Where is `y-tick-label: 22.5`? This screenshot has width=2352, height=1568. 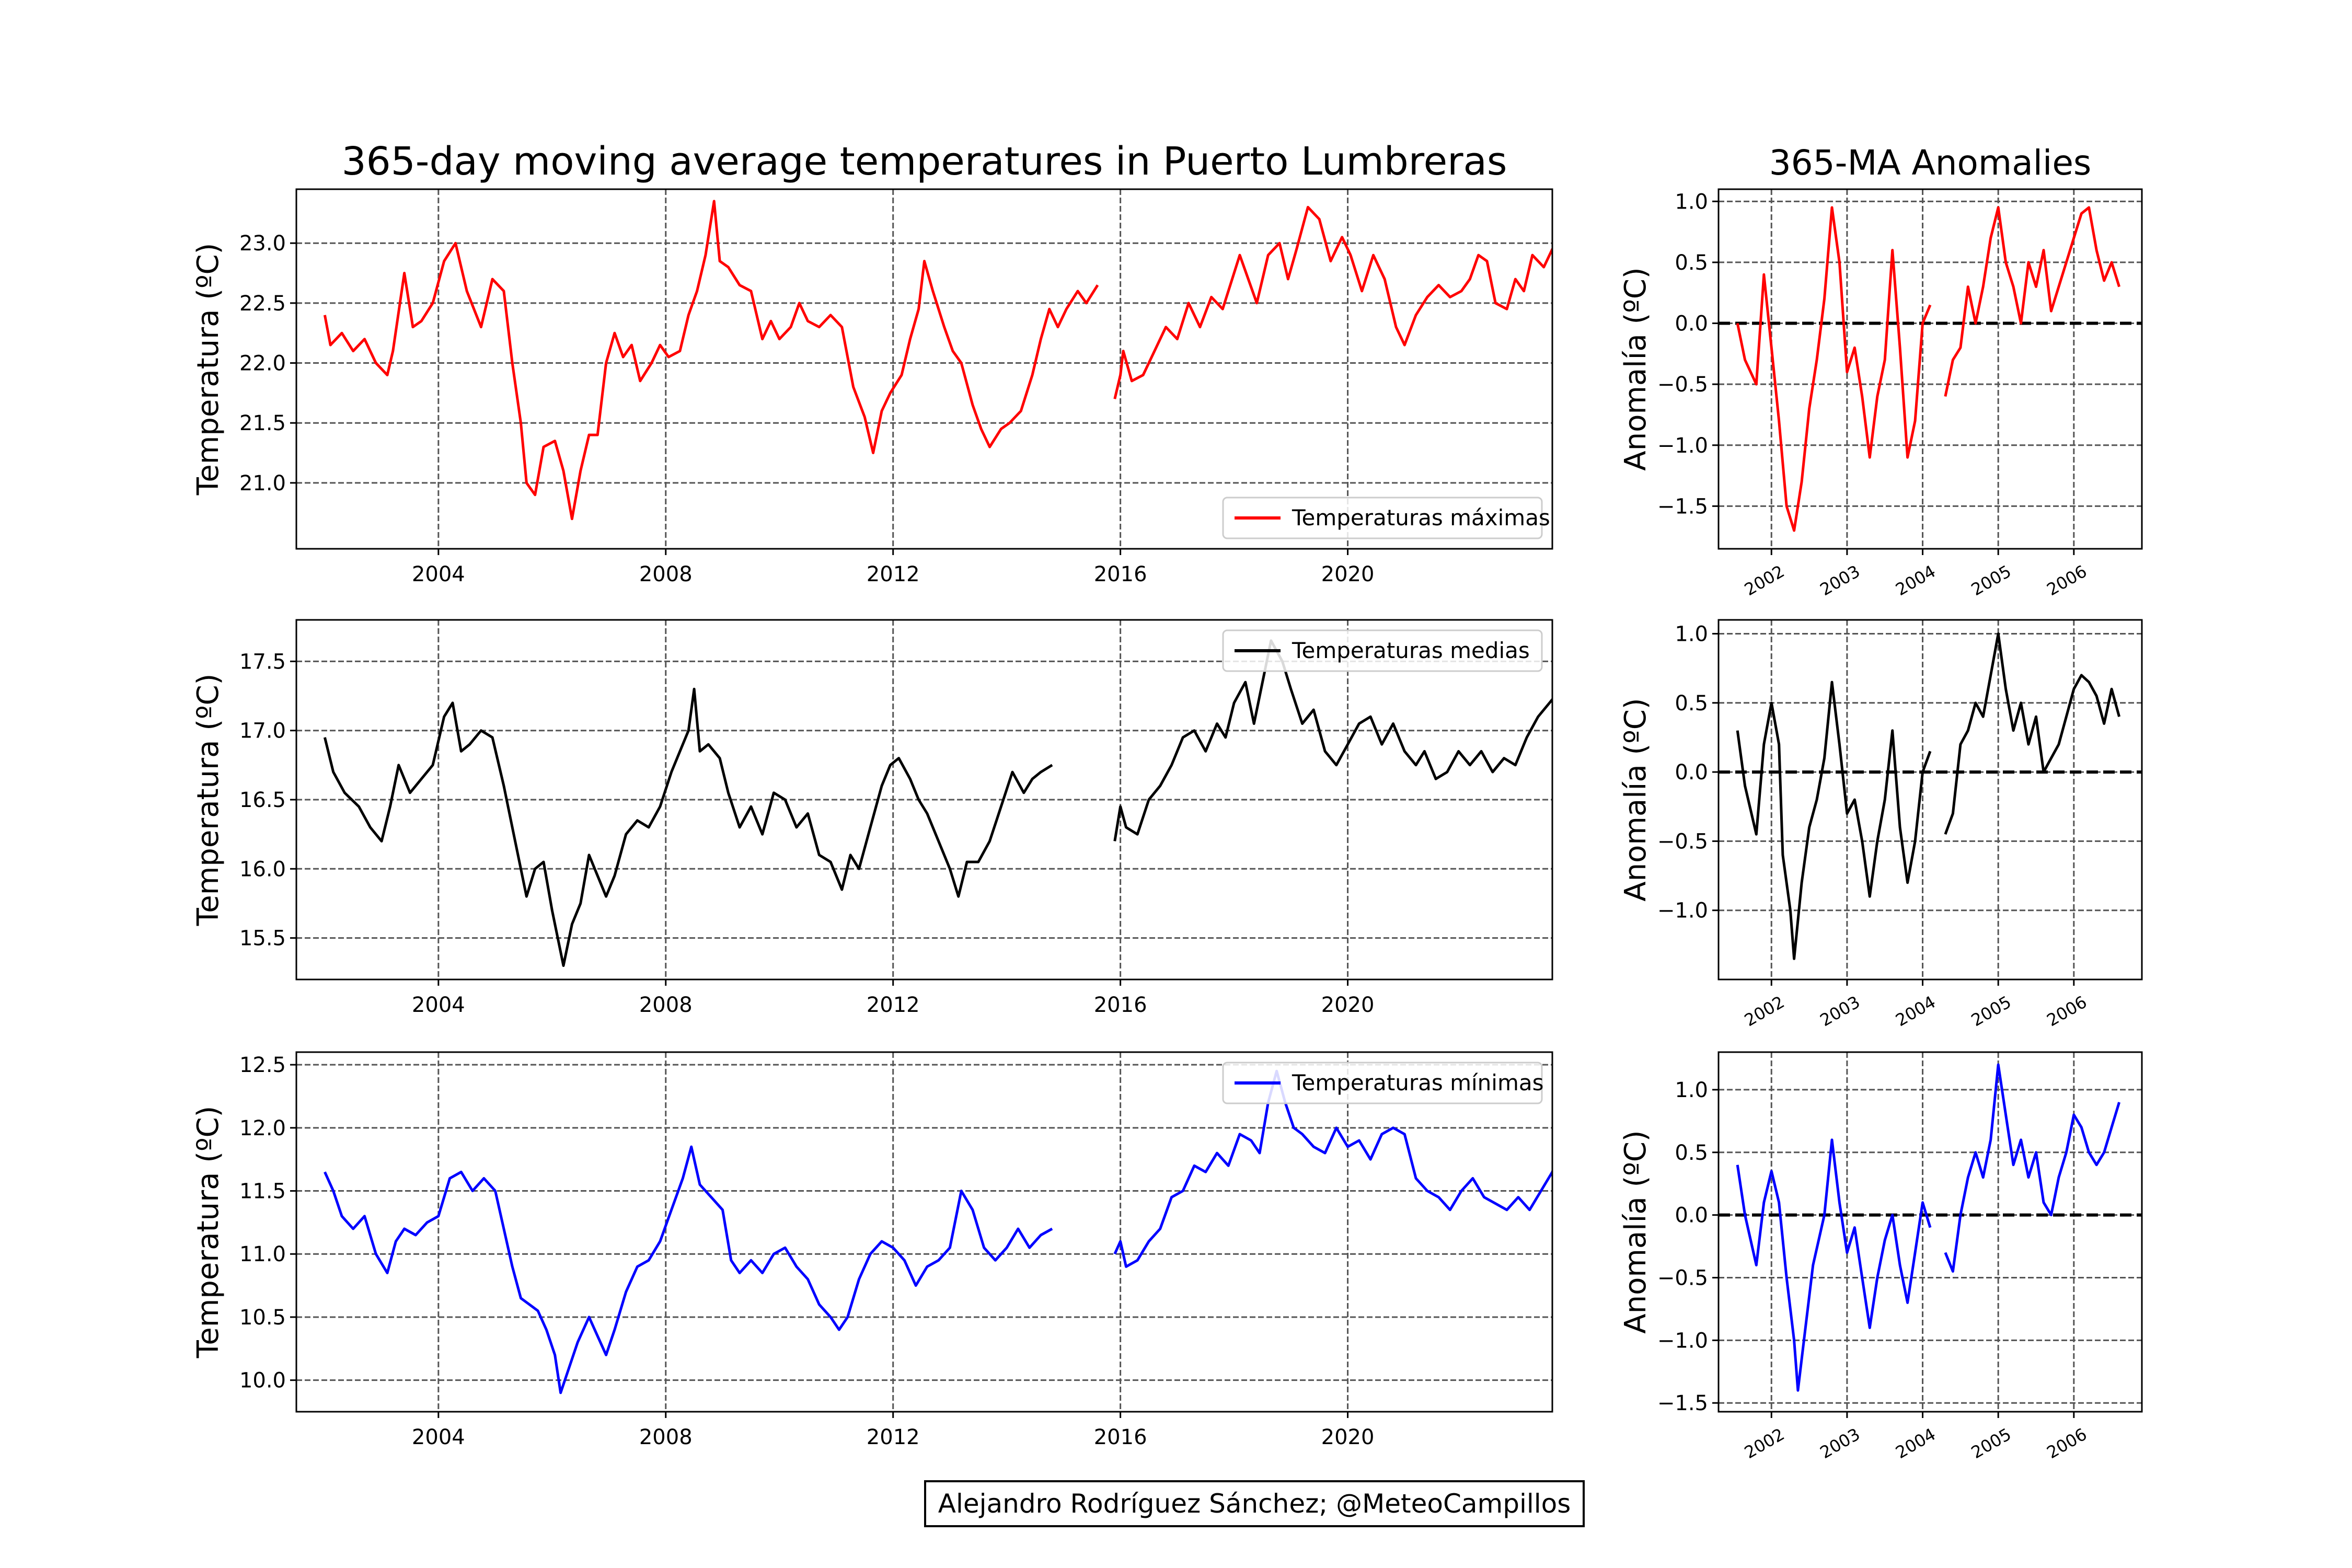
y-tick-label: 22.5 is located at coordinates (262, 304).